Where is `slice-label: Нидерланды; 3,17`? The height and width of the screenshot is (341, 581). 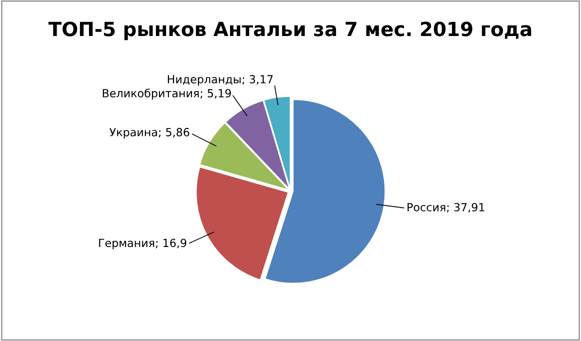 slice-label: Нидерланды; 3,17 is located at coordinates (220, 80).